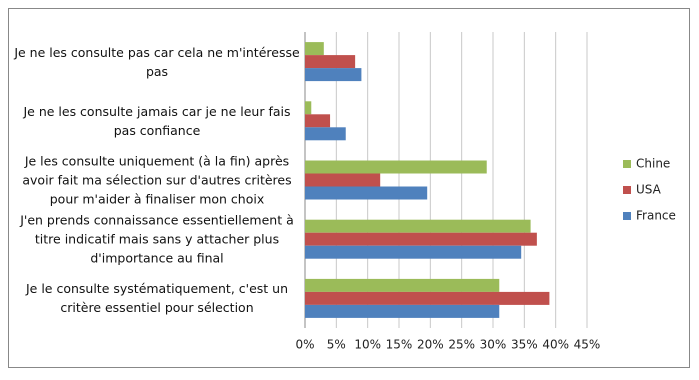  I want to click on x-tick-label: 35%, so click(524, 345).